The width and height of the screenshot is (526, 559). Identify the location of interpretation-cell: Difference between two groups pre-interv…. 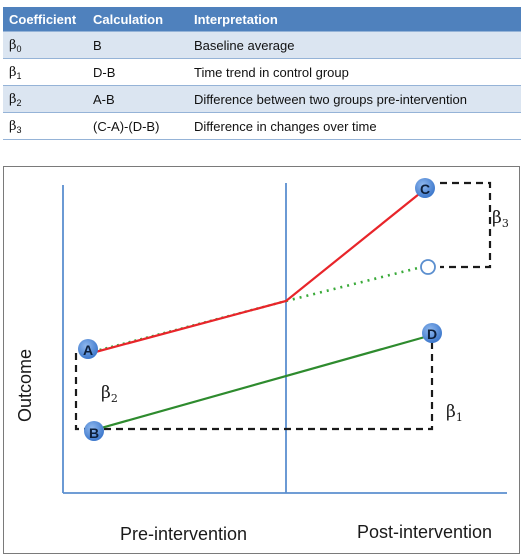
(354, 99).